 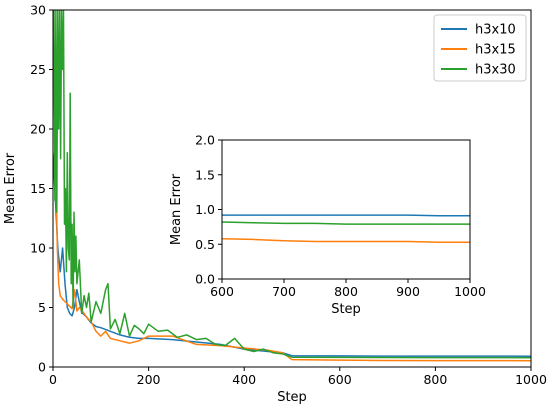 I want to click on legend: h3x10 h3x15 h3x30, so click(x=480, y=48).